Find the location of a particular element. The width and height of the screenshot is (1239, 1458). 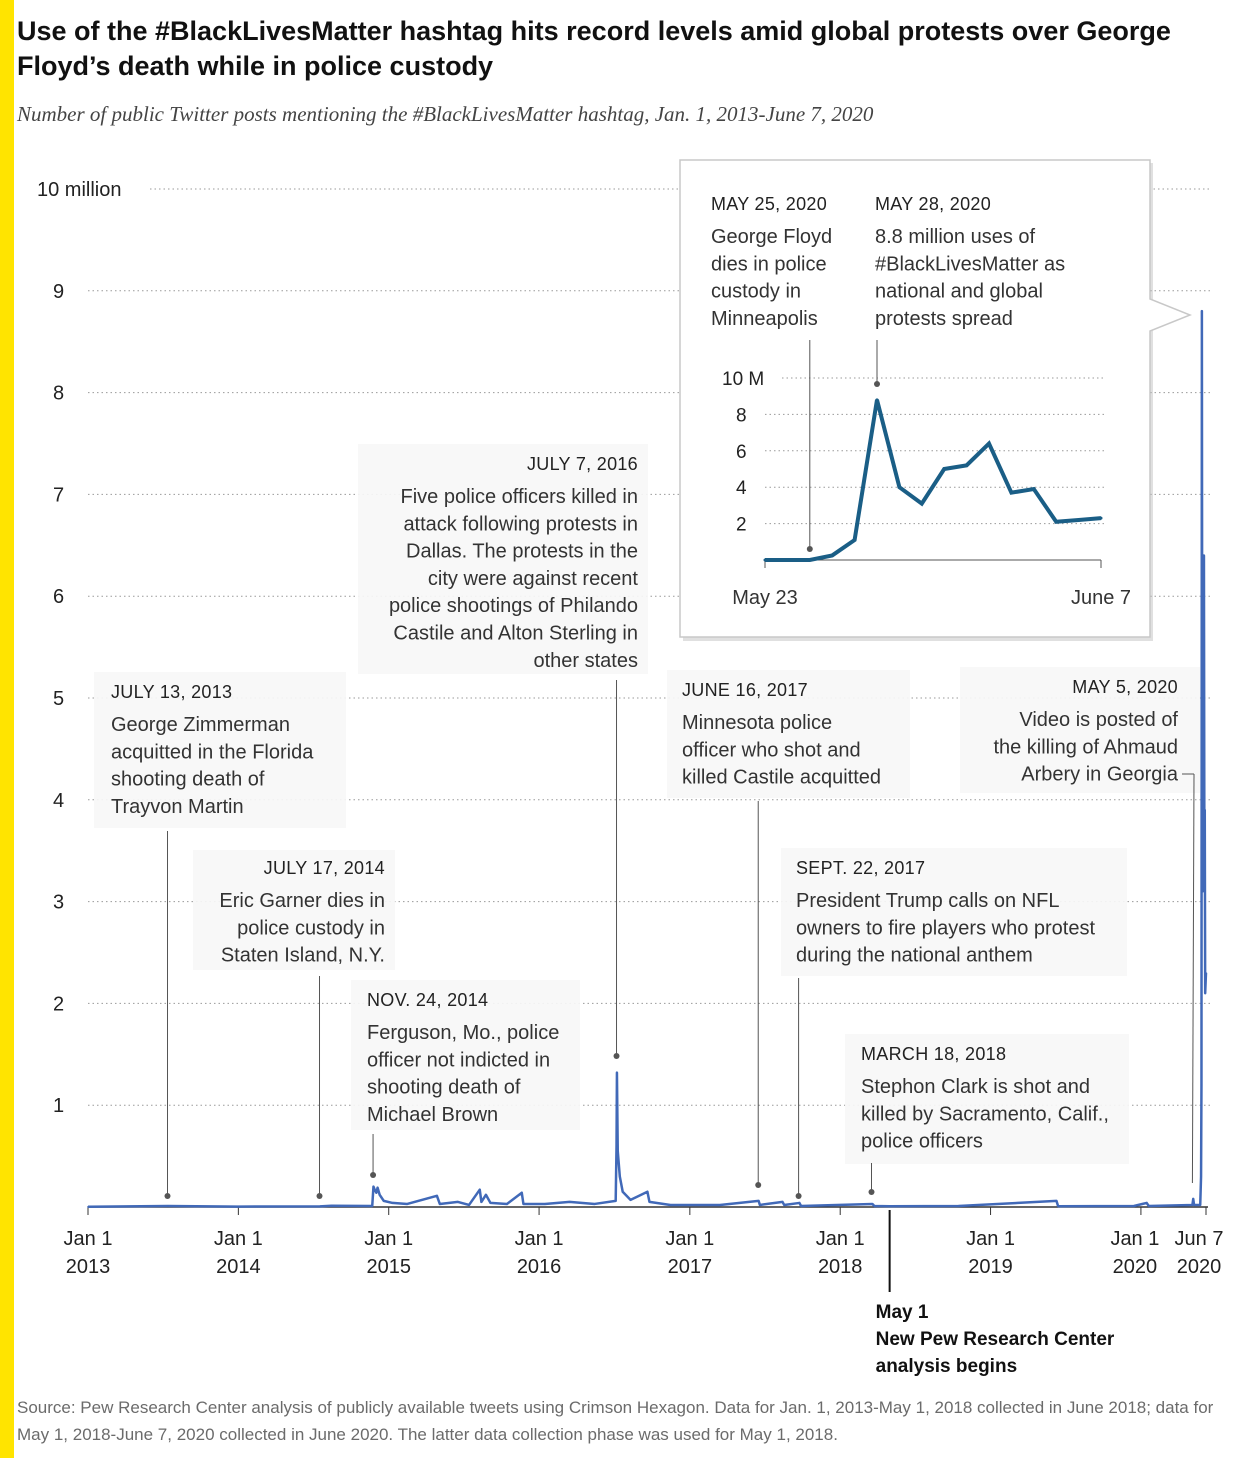

y-tick-label: 5 is located at coordinates (58, 699).